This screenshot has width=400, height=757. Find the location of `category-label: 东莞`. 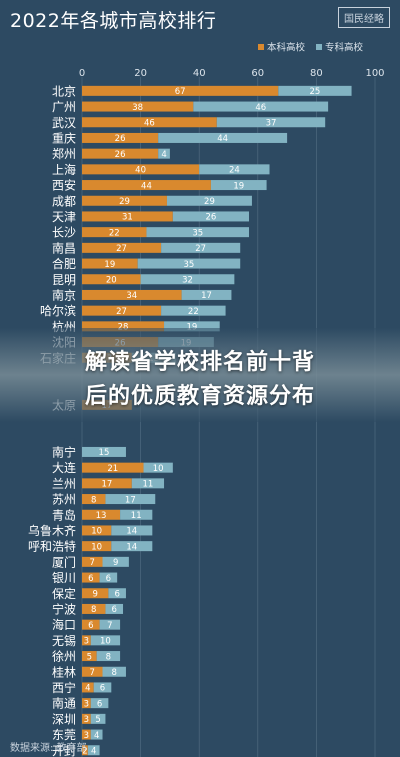

category-label: 东莞 is located at coordinates (64, 735).